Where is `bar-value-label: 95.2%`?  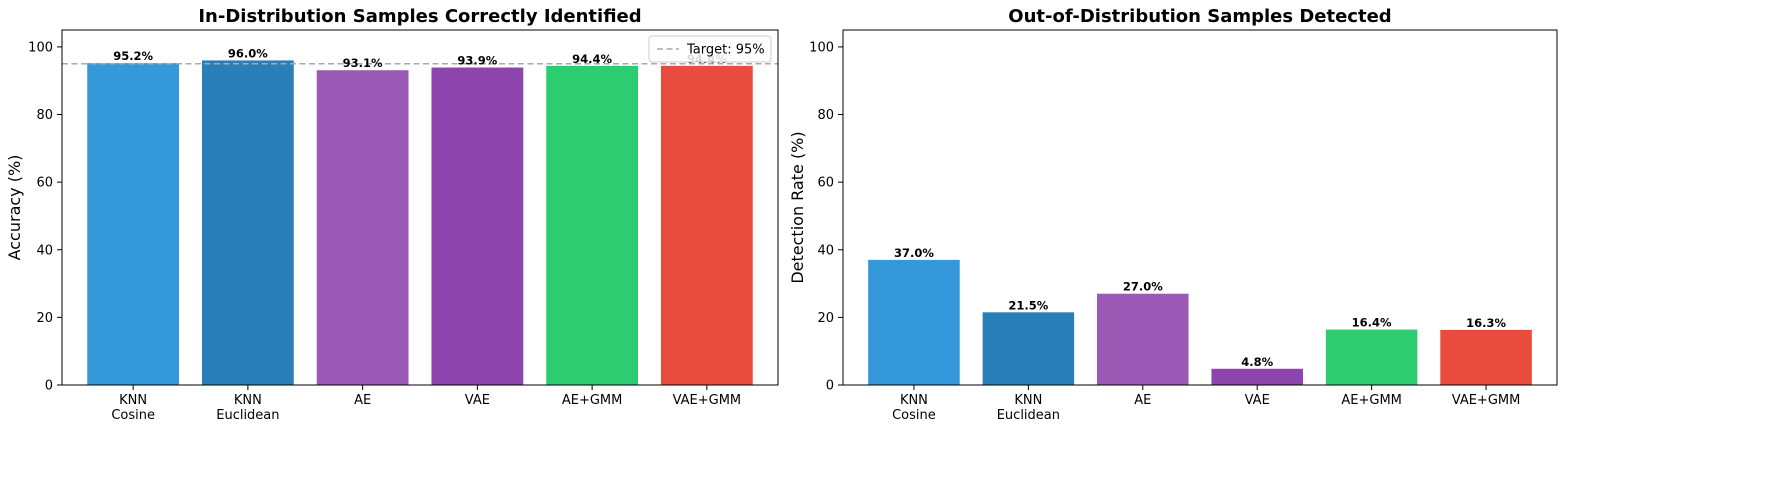
bar-value-label: 95.2% is located at coordinates (133, 56).